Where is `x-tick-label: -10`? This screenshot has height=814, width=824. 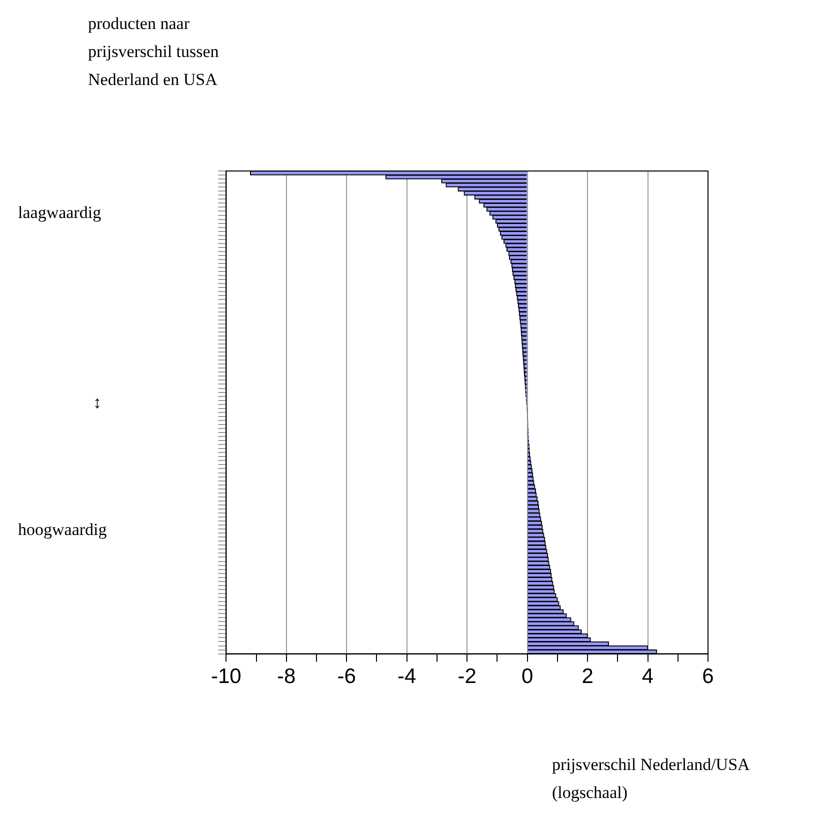 x-tick-label: -10 is located at coordinates (226, 676).